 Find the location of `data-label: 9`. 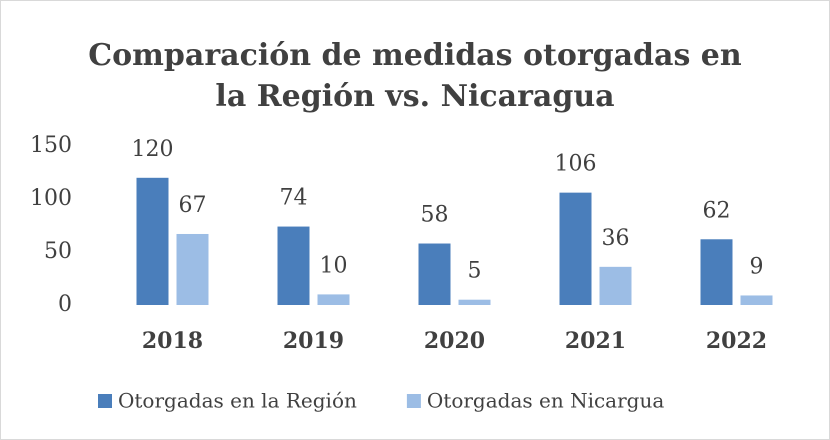

data-label: 9 is located at coordinates (757, 266).